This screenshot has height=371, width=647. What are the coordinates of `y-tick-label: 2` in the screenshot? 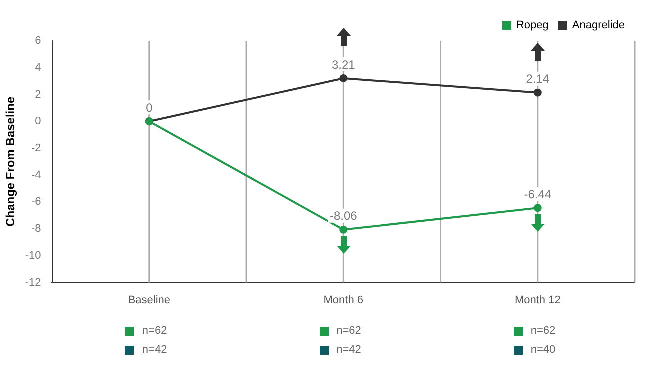 It's located at (38, 94).